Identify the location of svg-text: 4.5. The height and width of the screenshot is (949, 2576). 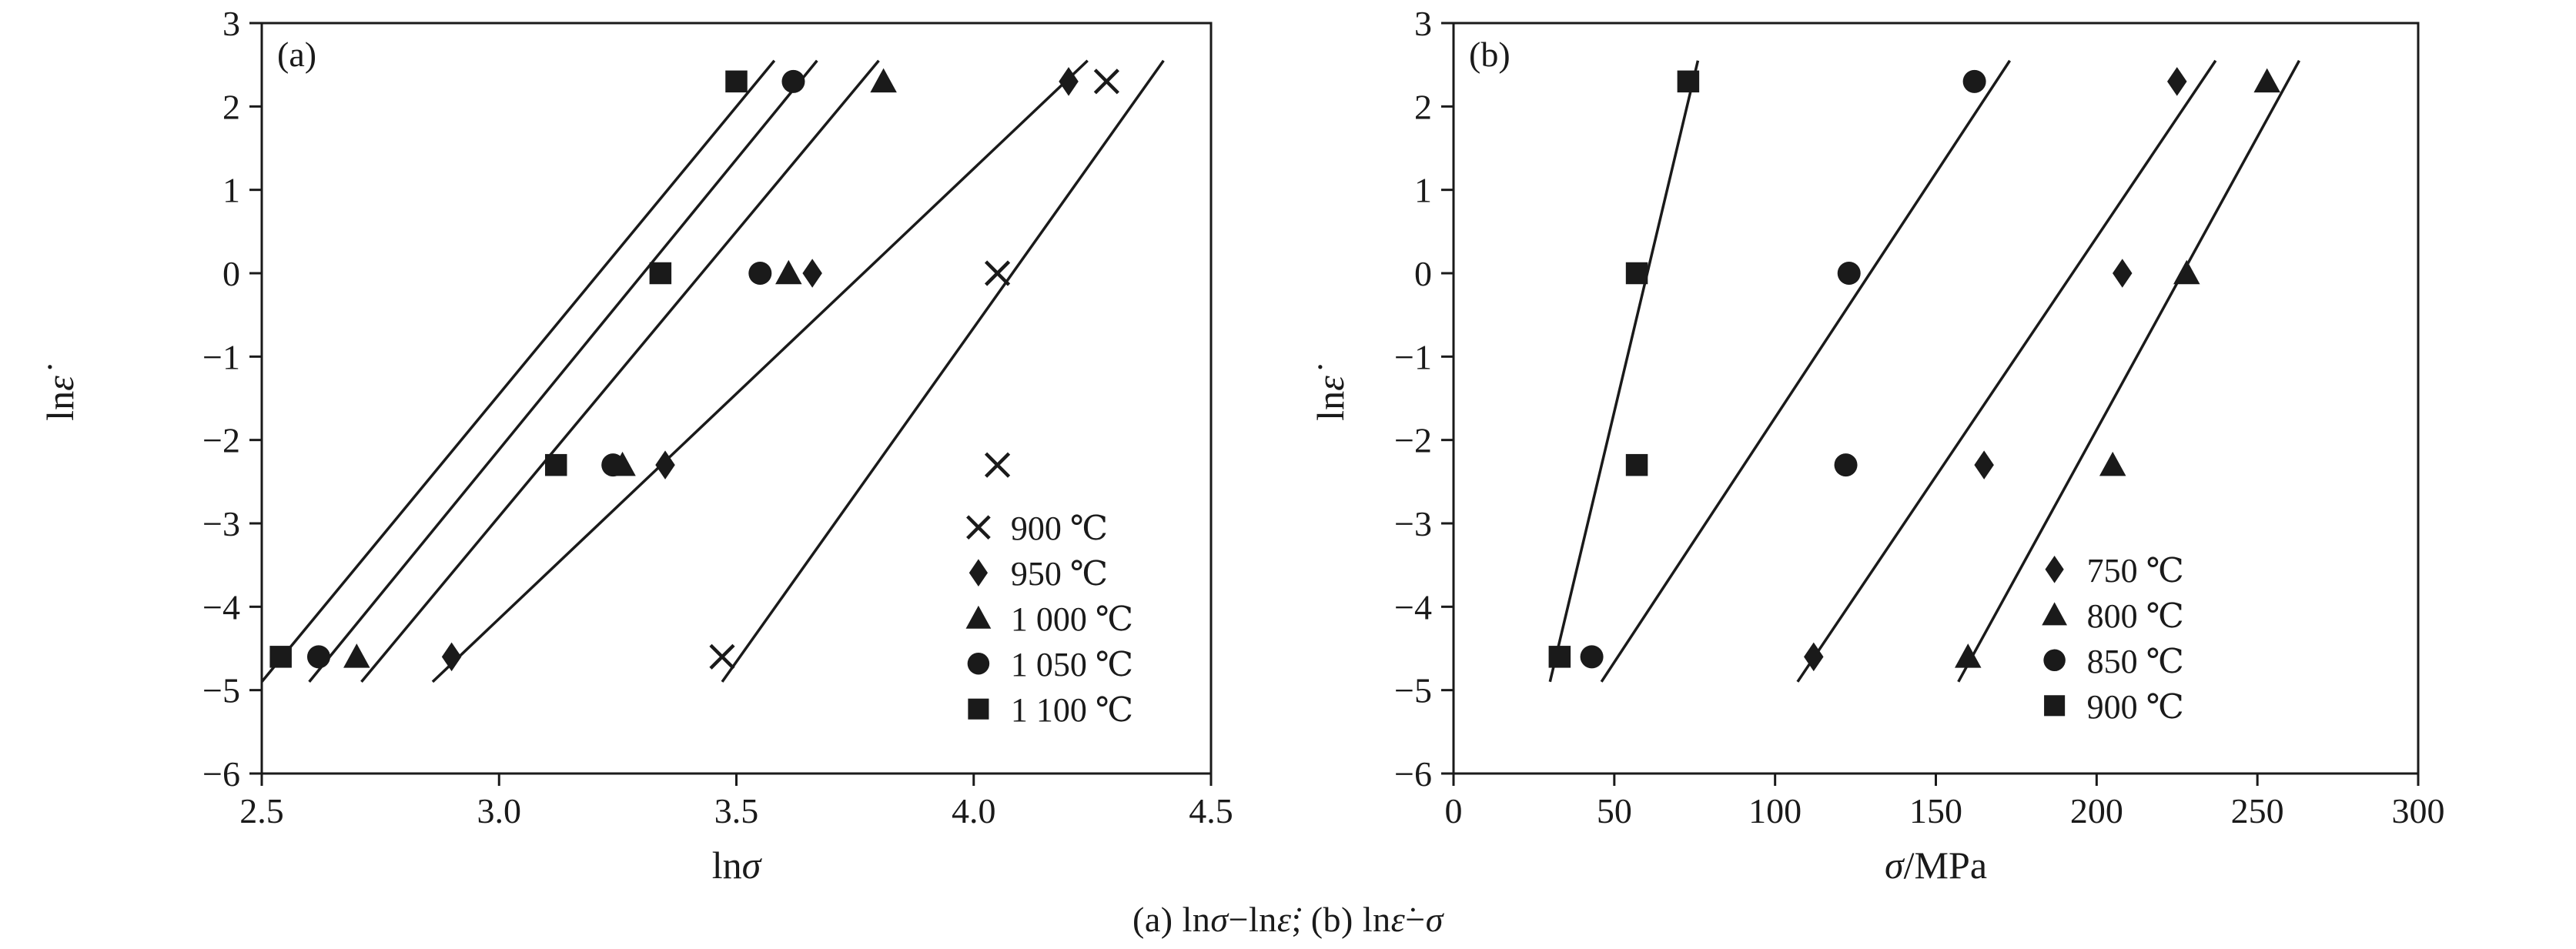
(1211, 810).